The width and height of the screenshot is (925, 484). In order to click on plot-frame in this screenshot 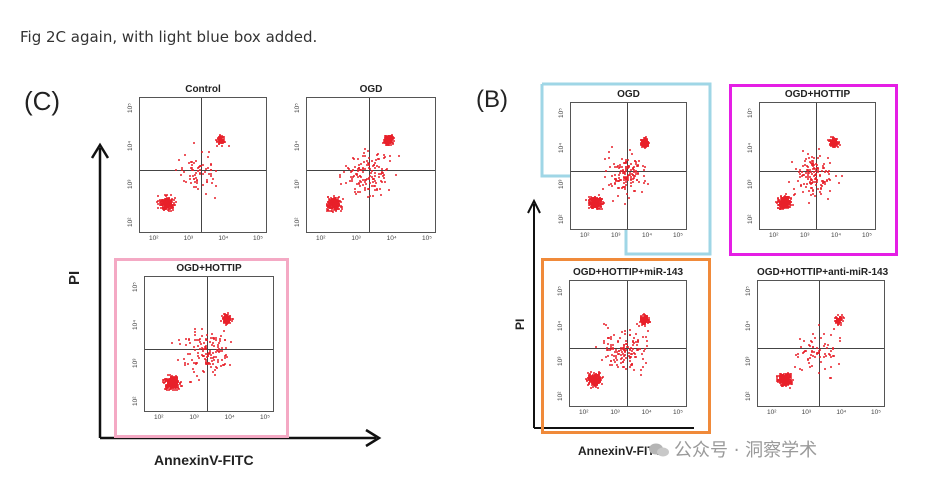, I will do `click(817, 166)`.